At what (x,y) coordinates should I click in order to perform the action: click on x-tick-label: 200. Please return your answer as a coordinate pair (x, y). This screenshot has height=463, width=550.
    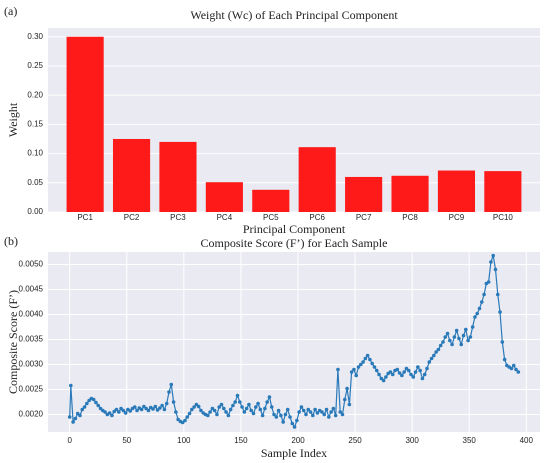
    Looking at the image, I should click on (298, 440).